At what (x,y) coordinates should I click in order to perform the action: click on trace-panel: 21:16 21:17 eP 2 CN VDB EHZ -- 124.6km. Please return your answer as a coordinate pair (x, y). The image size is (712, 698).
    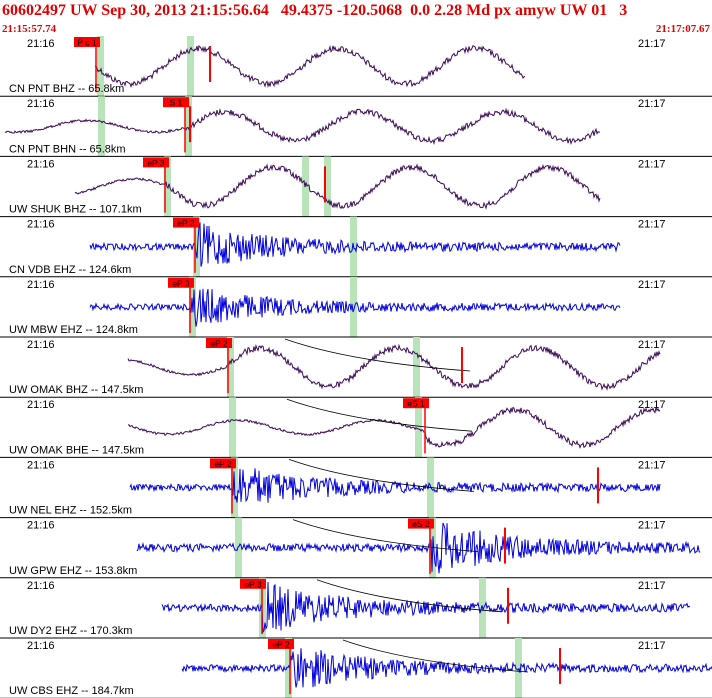
    Looking at the image, I should click on (356, 247).